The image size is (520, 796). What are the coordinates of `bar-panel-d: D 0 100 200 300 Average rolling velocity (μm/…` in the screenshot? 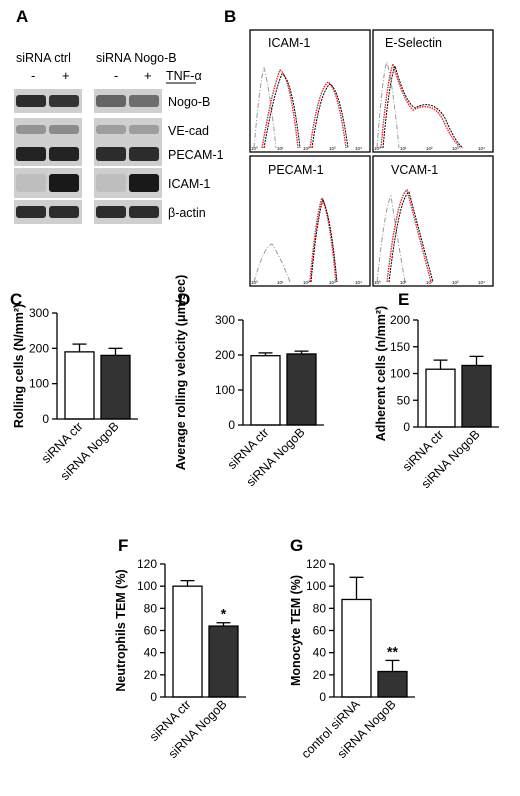 It's located at (249, 382).